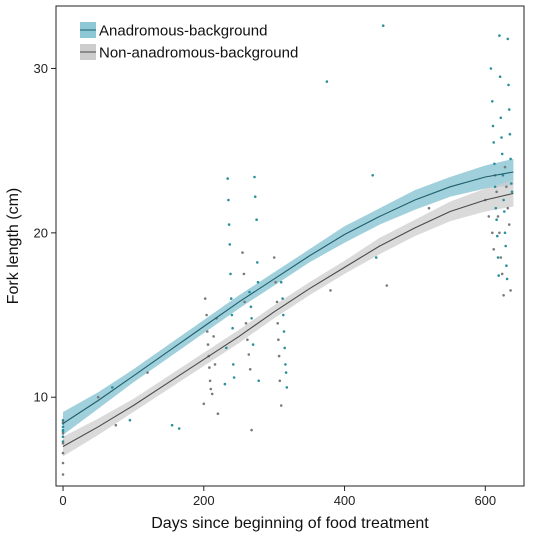 This screenshot has height=537, width=536. I want to click on legend-label-anadromous: Anadromous-background, so click(183, 31).